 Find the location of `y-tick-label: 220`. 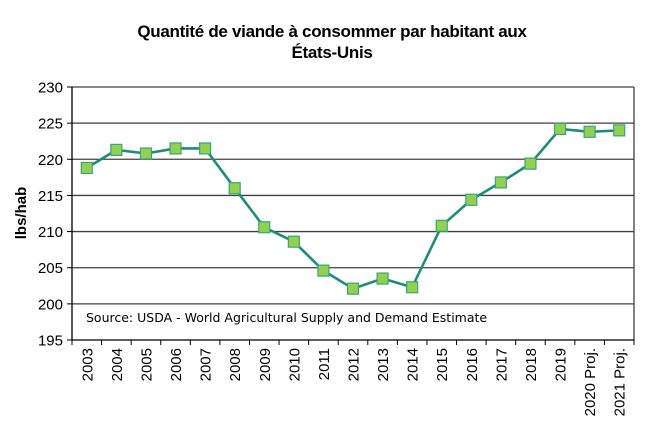

y-tick-label: 220 is located at coordinates (50, 160).